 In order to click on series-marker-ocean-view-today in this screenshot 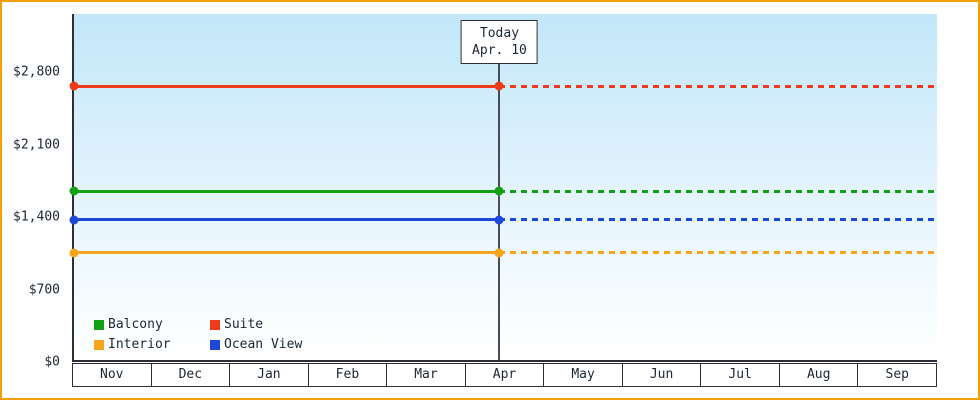, I will do `click(499, 220)`.